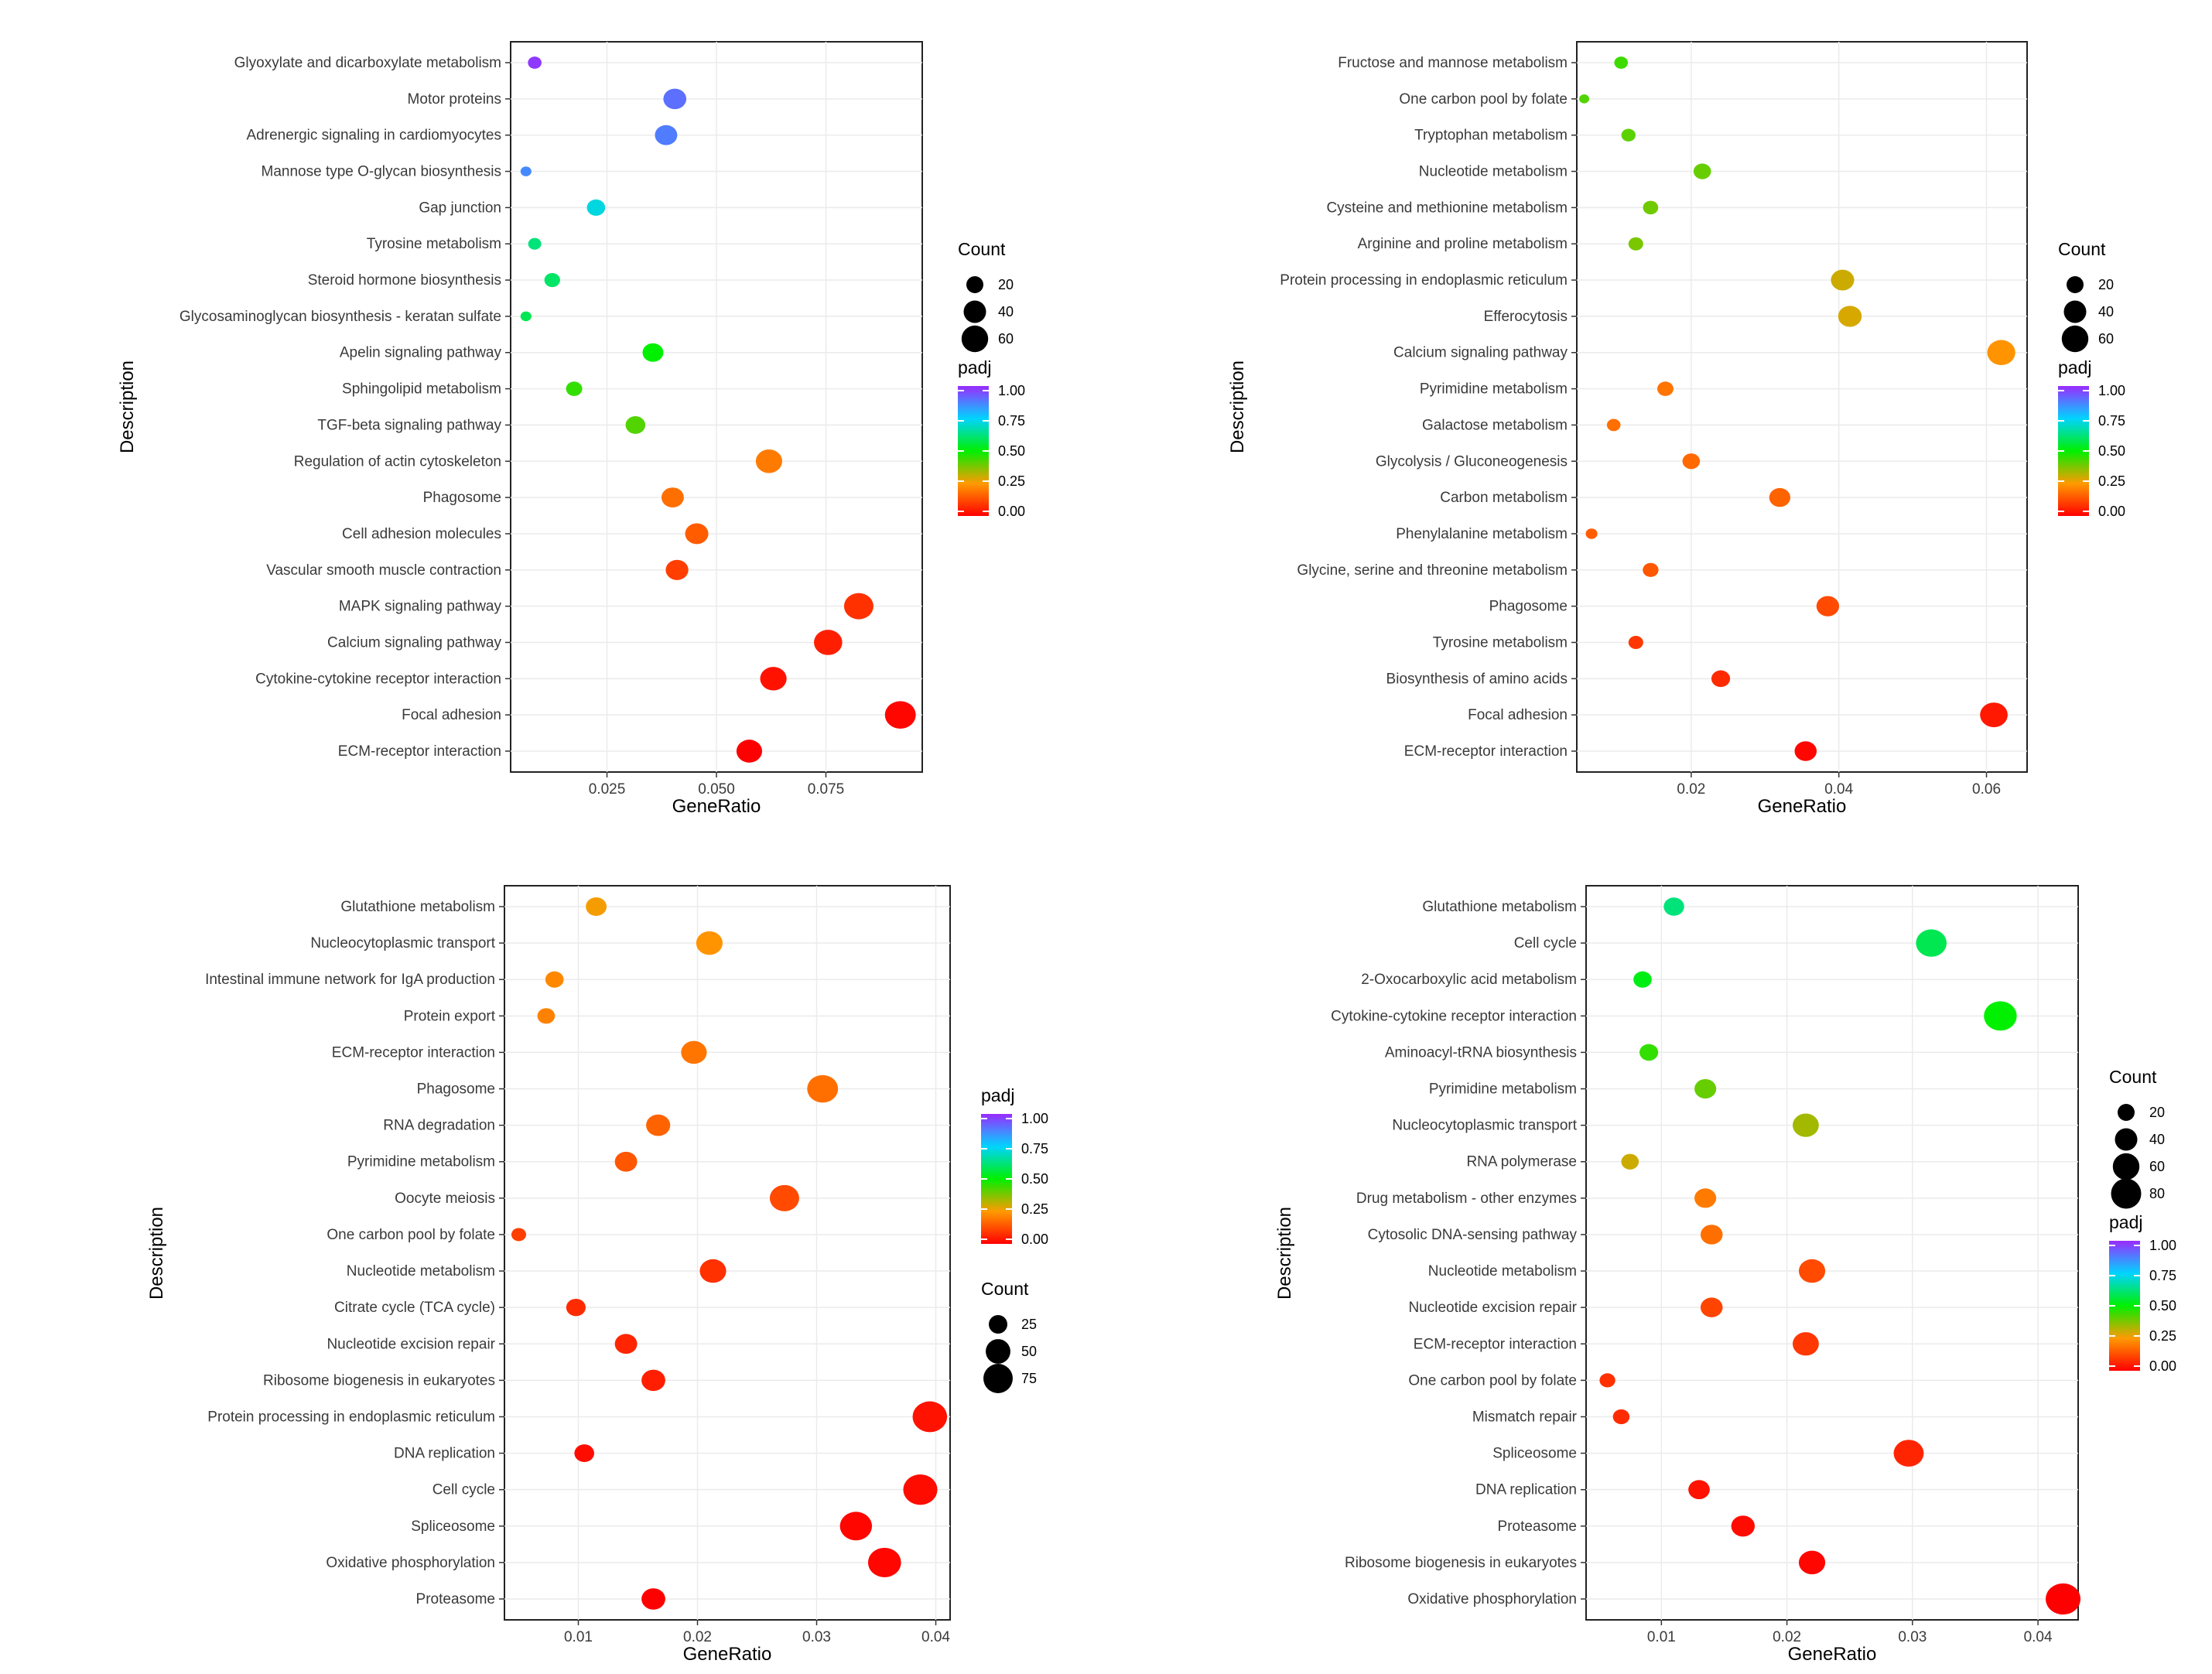  What do you see at coordinates (1447, 208) in the screenshot?
I see `y-category-label: Cysteine and methionine metabolism` at bounding box center [1447, 208].